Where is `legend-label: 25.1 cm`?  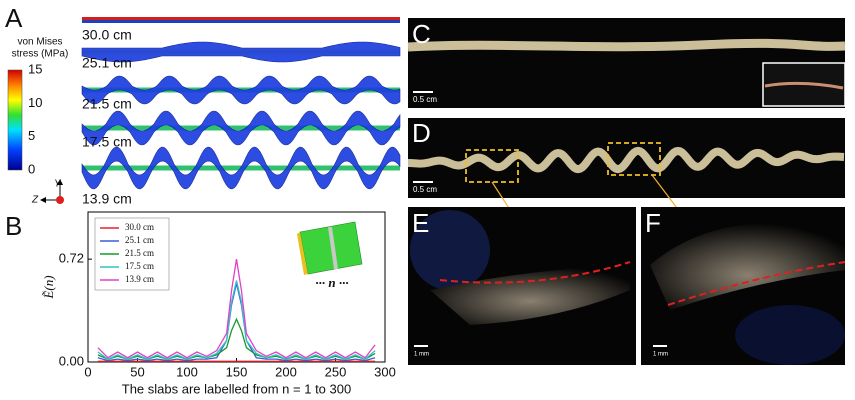
legend-label: 25.1 cm is located at coordinates (139, 240).